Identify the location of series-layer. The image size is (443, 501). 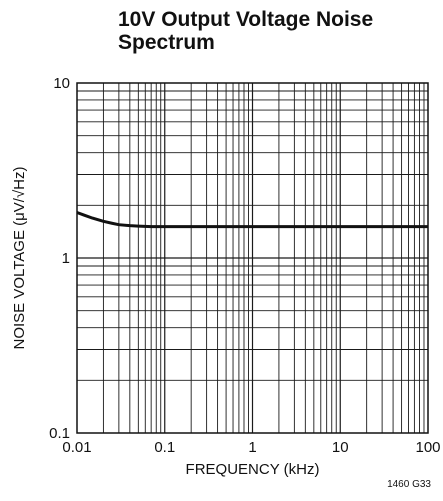
(252, 220).